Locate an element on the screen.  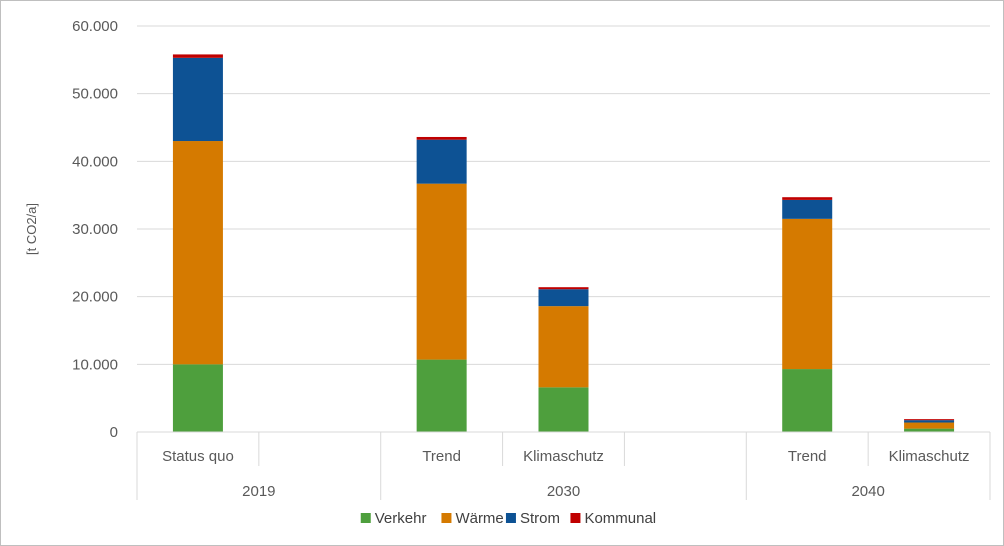
y-tick-label: 30.000 is located at coordinates (95, 229).